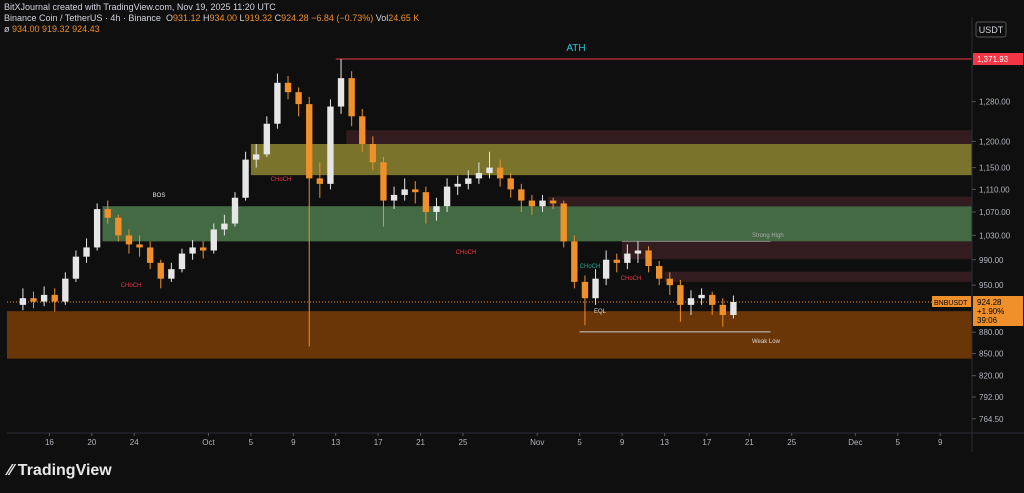  I want to click on y-tick-label: 880.00, so click(991, 332).